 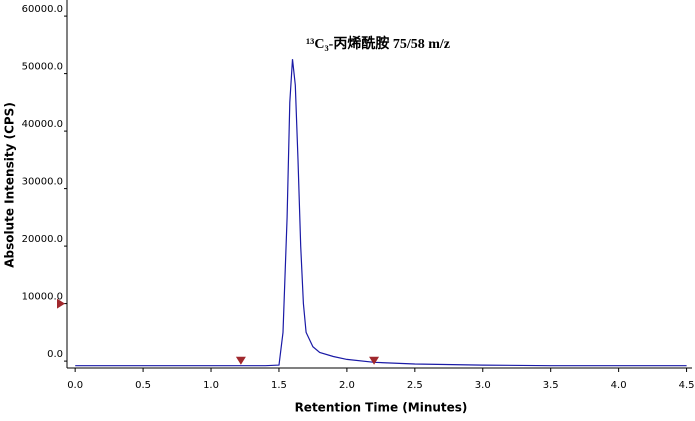 What do you see at coordinates (75, 385) in the screenshot?
I see `x-tick-label: 0.0` at bounding box center [75, 385].